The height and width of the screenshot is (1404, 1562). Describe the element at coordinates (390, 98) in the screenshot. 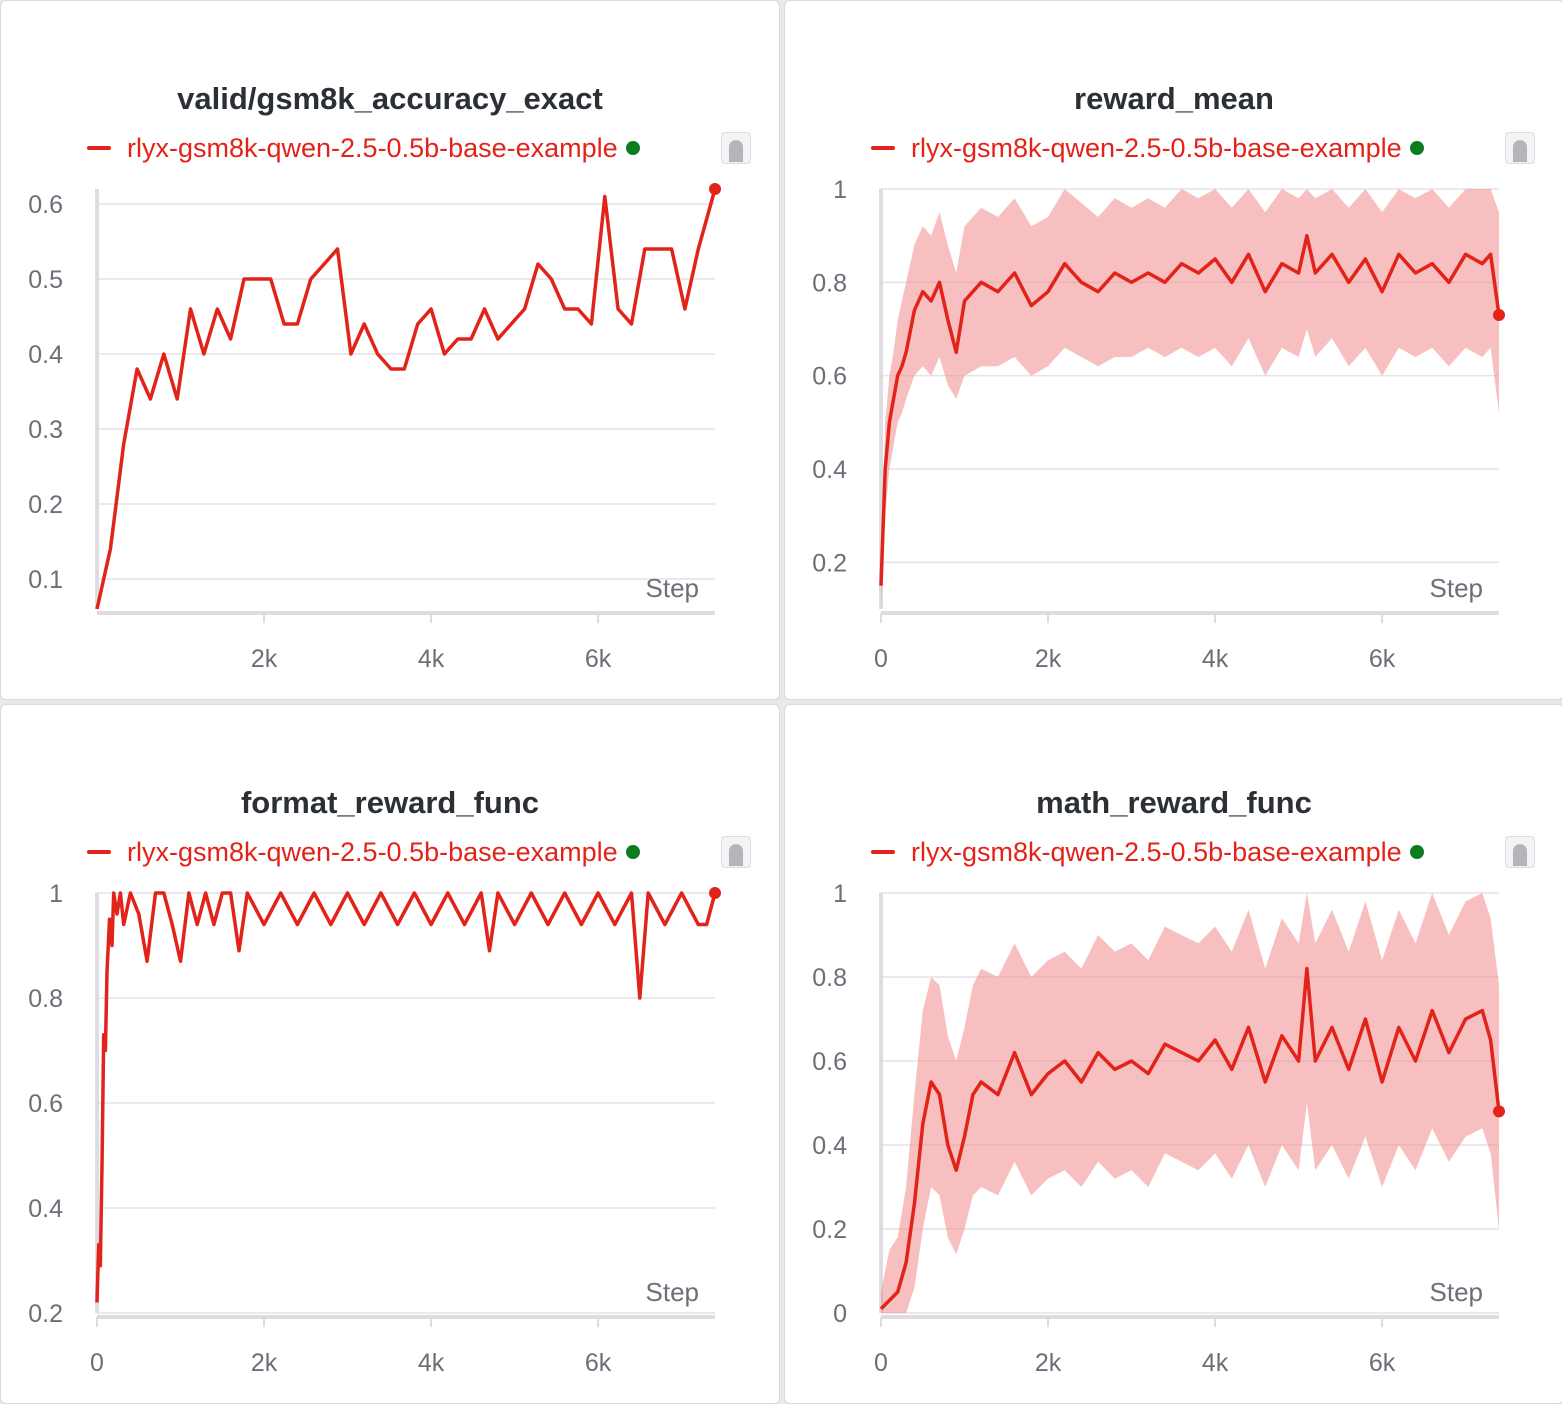

I see `chart-title: valid/gsm8k_accuracy_exact` at that location.